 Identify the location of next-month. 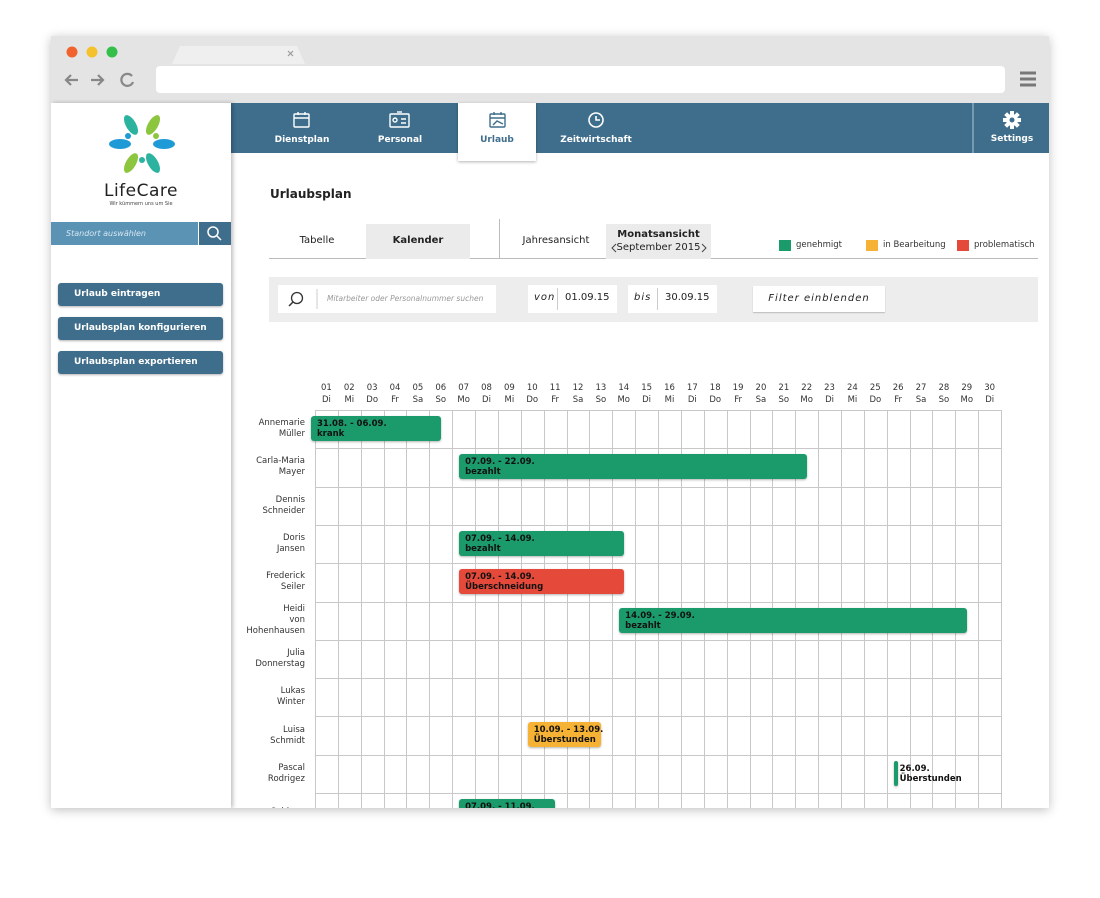
(704, 248).